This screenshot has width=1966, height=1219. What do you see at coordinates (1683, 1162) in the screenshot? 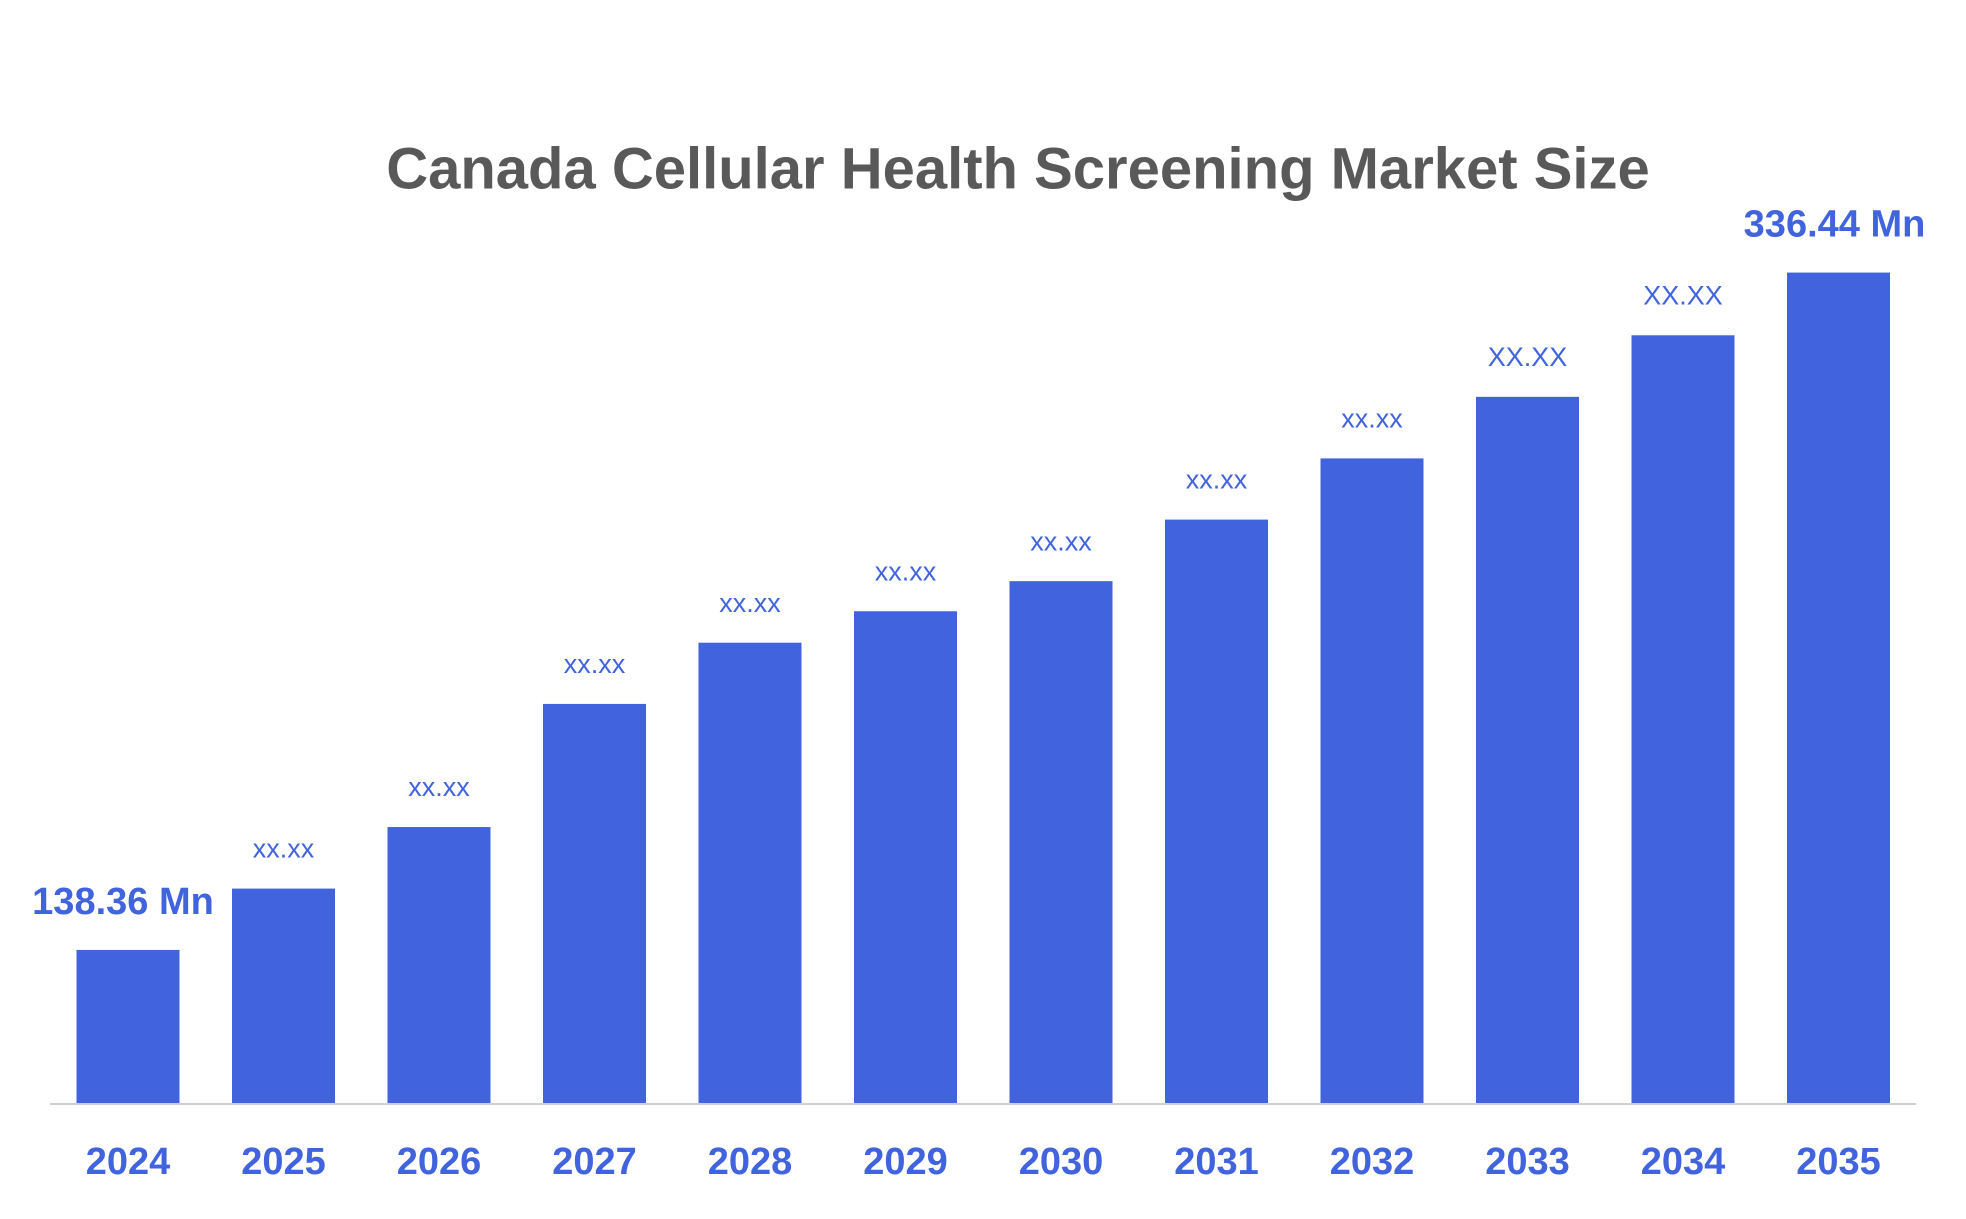
I see `x-tick-label: 2034` at bounding box center [1683, 1162].